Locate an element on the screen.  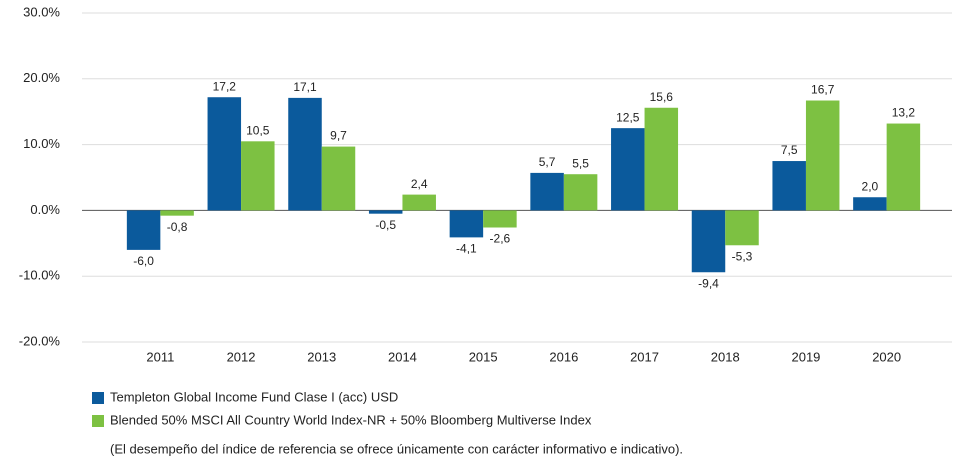
x-tick-label: 2019 is located at coordinates (805, 356).